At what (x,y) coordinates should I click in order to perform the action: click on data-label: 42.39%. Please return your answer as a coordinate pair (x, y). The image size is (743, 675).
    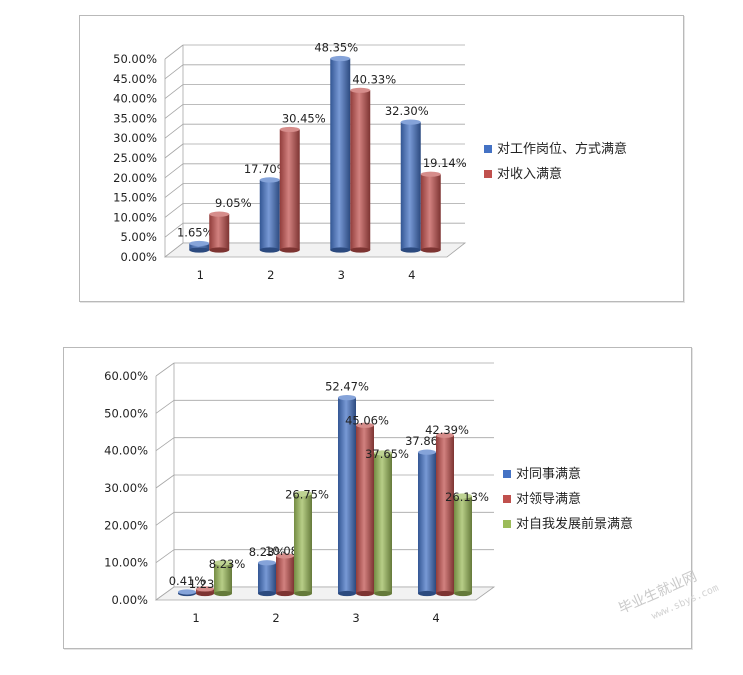
    Looking at the image, I should click on (447, 430).